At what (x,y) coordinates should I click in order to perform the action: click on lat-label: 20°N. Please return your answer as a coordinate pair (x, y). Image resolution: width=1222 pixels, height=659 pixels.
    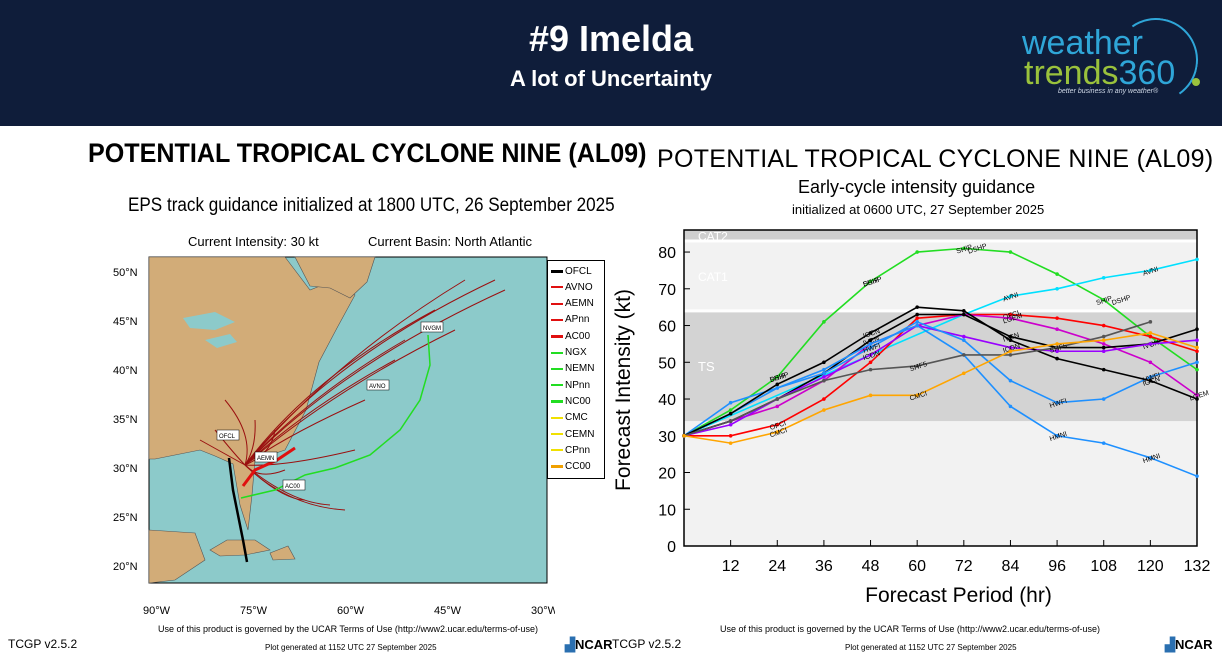
    Looking at the image, I should click on (125, 567).